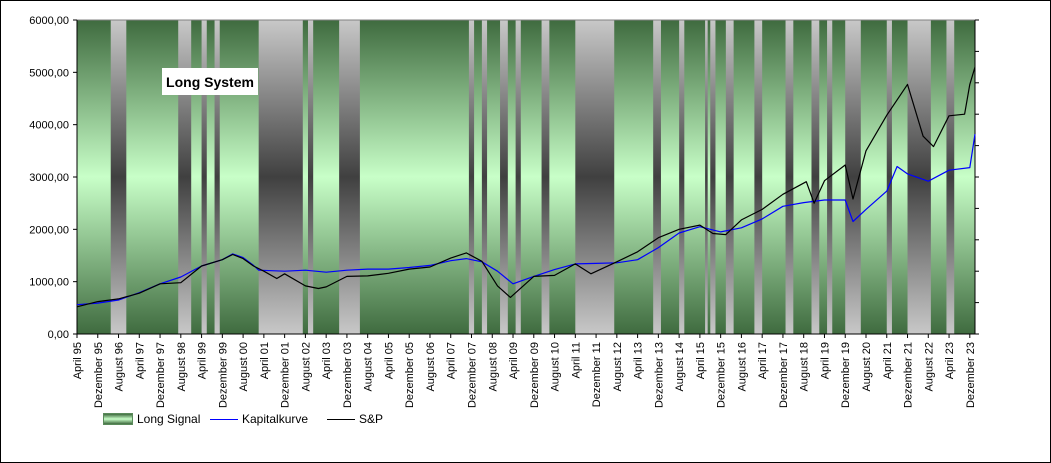 The image size is (1051, 463). I want to click on x-tick-label: April 11, so click(576, 360).